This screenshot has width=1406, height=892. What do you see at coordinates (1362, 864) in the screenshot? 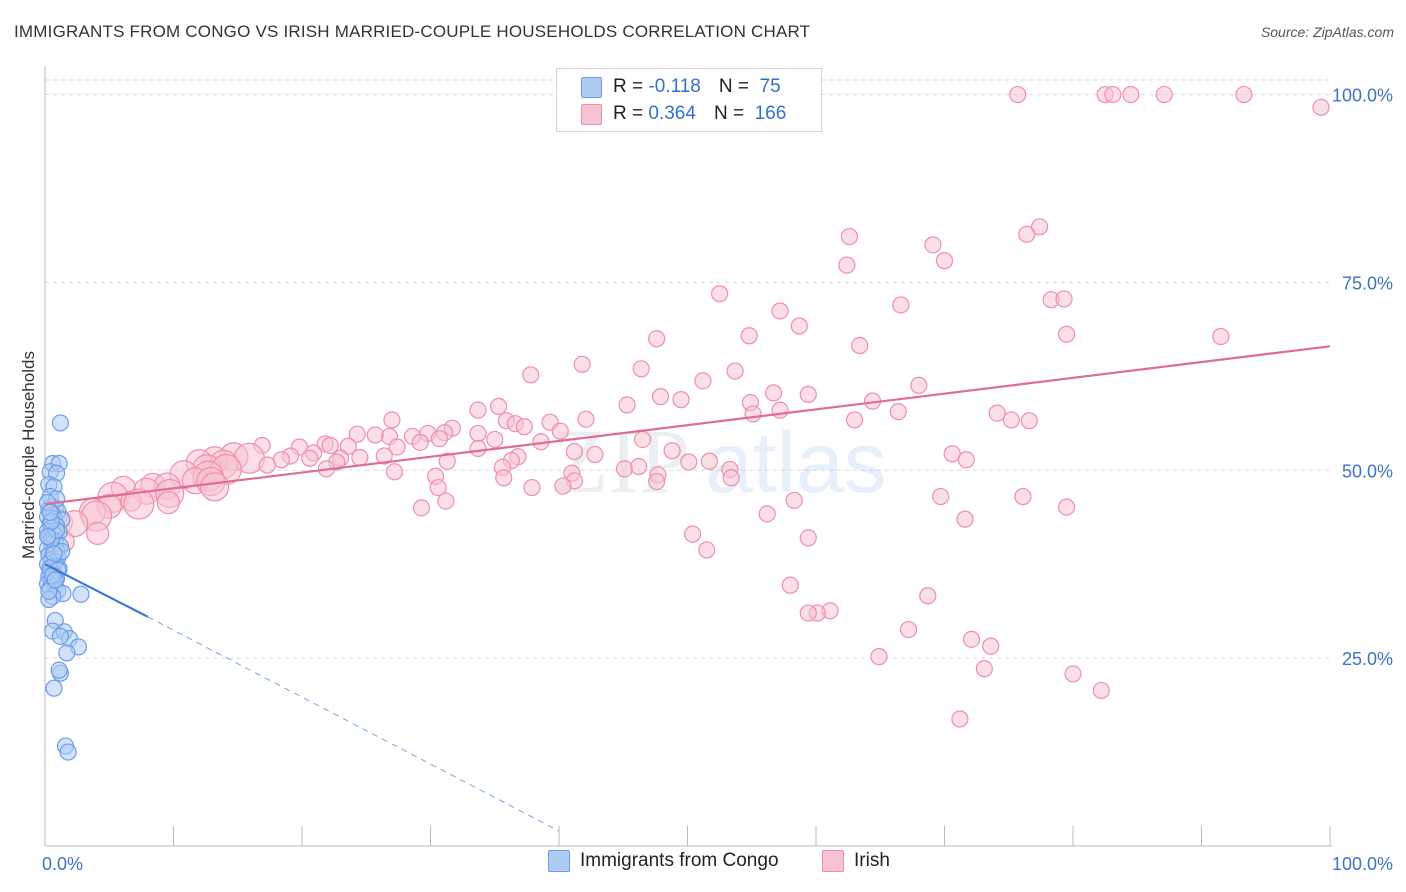
I see `x-tick-label: 100.0%` at bounding box center [1362, 864].